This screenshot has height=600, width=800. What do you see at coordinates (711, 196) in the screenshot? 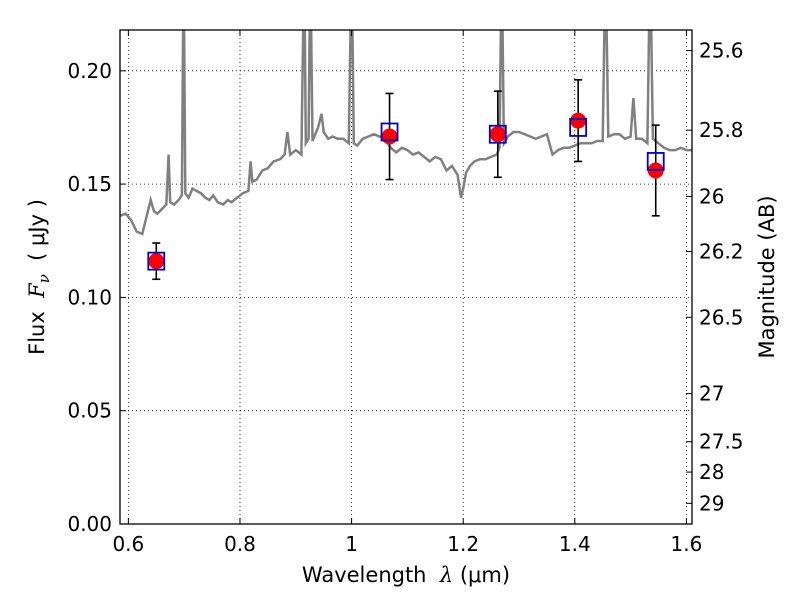
I see `y2-tick-label: 26` at bounding box center [711, 196].